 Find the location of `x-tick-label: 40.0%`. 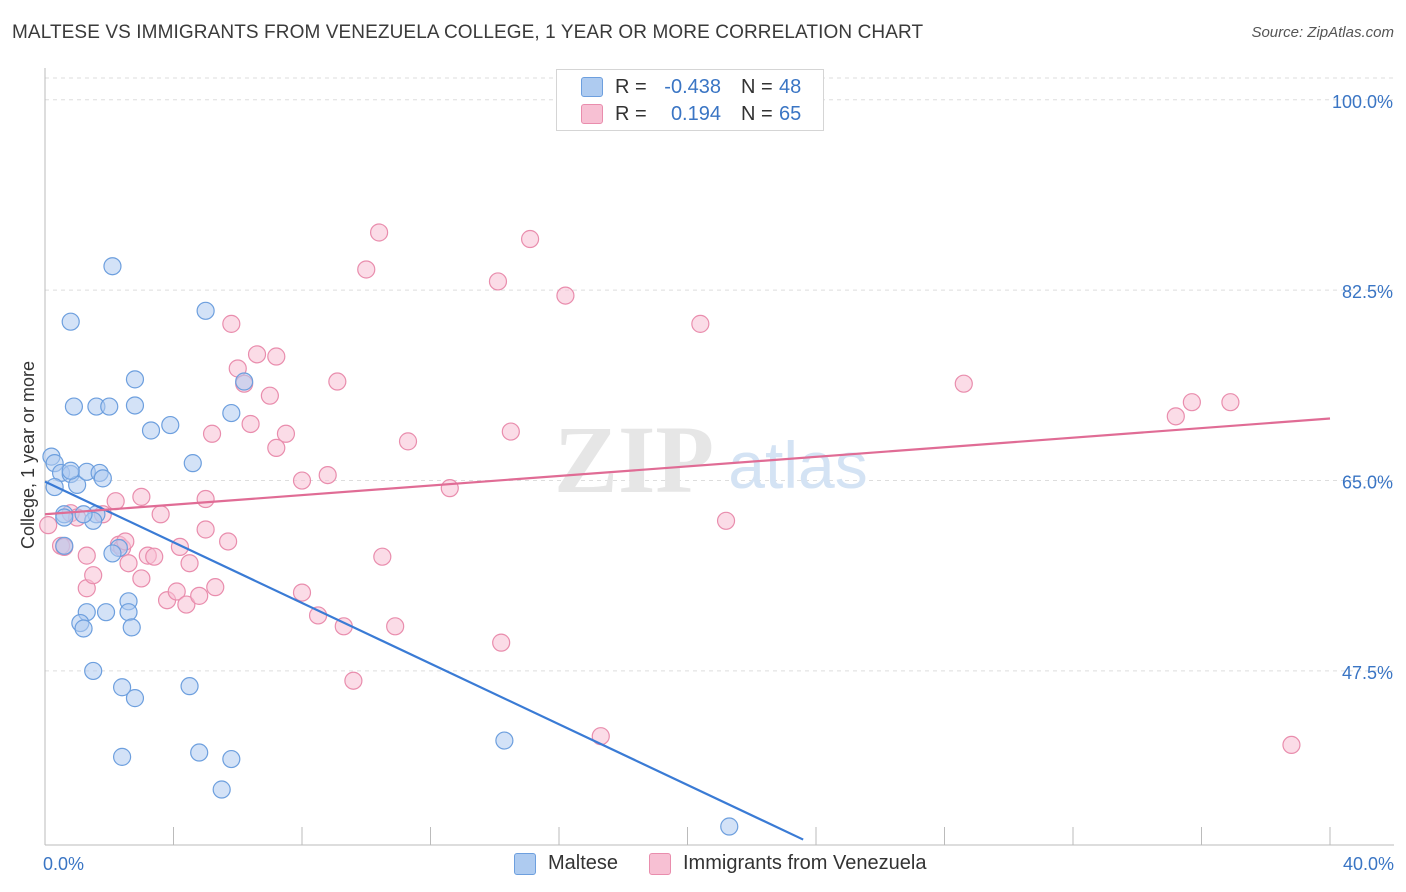

x-tick-label: 40.0% is located at coordinates (1368, 864).